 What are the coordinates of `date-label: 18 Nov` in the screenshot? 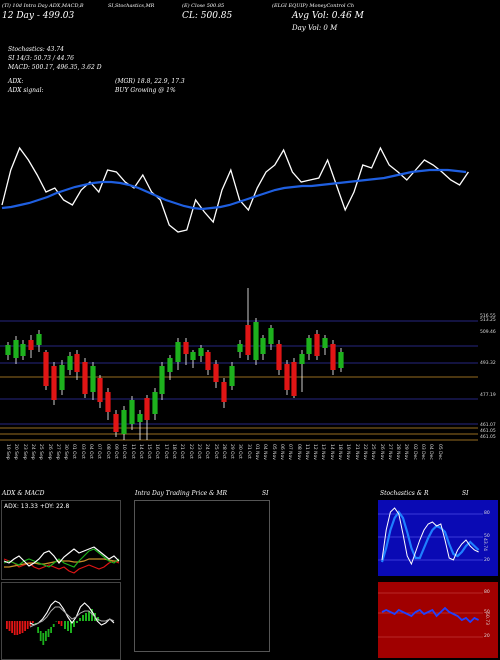 It's located at (339, 452).